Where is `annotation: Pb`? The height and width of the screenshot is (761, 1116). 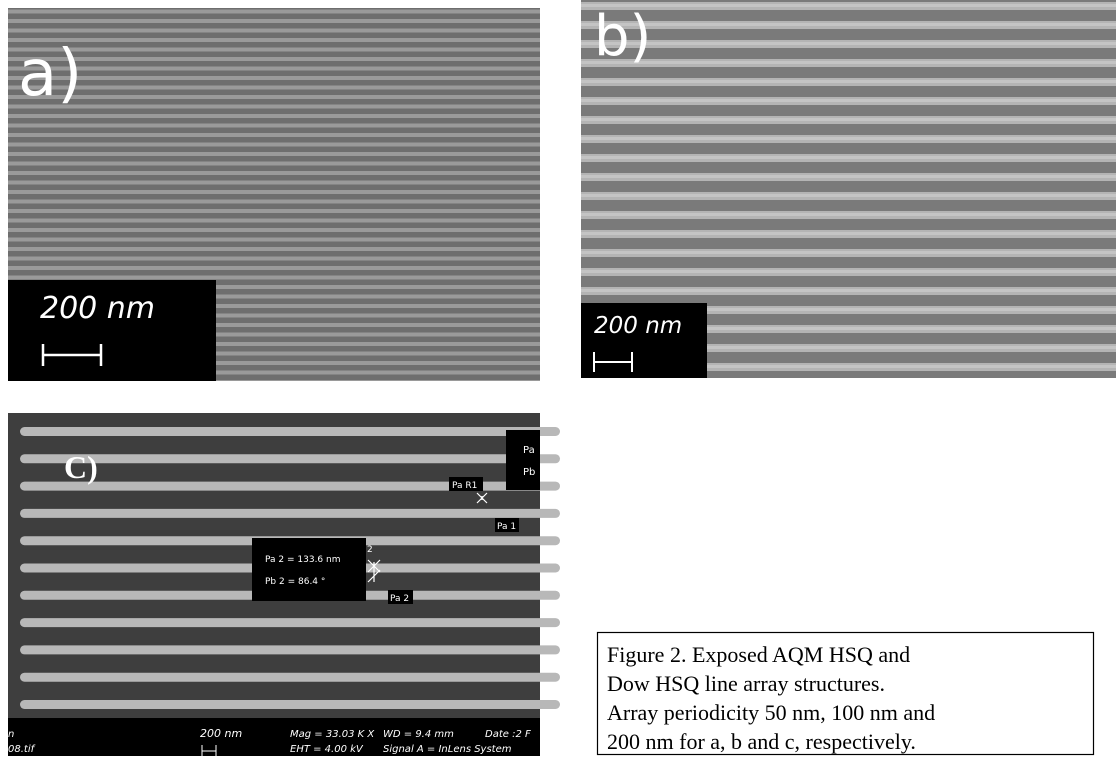 annotation: Pb is located at coordinates (529, 472).